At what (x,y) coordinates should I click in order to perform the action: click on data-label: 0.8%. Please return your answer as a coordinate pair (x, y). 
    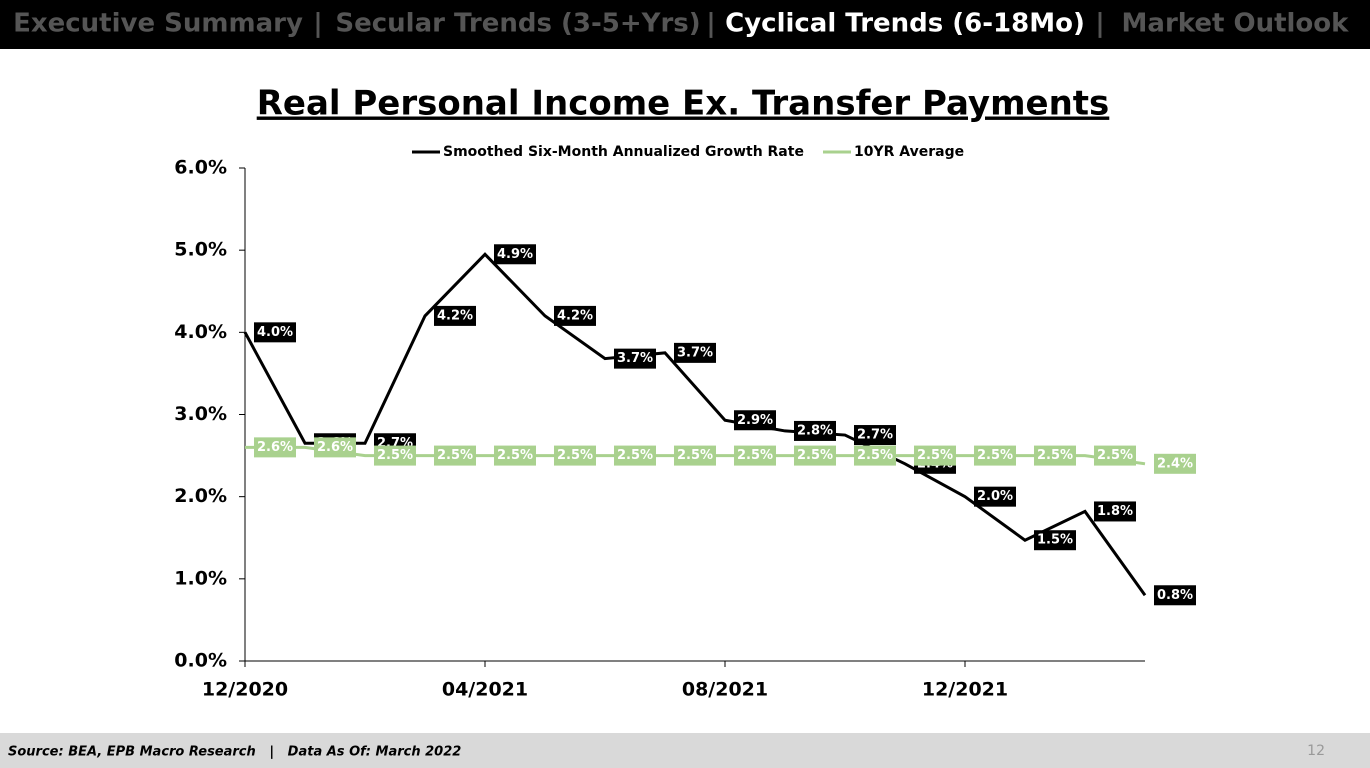
    Looking at the image, I should click on (1175, 595).